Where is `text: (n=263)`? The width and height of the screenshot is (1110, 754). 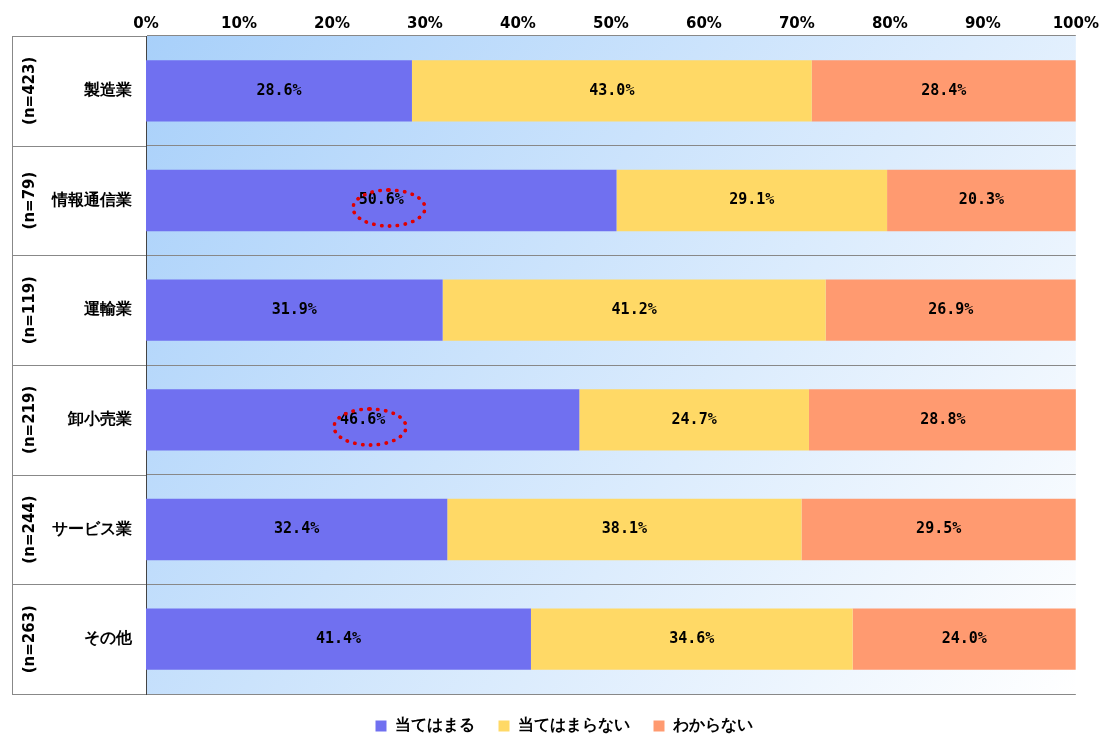
text: (n=263) is located at coordinates (28, 639).